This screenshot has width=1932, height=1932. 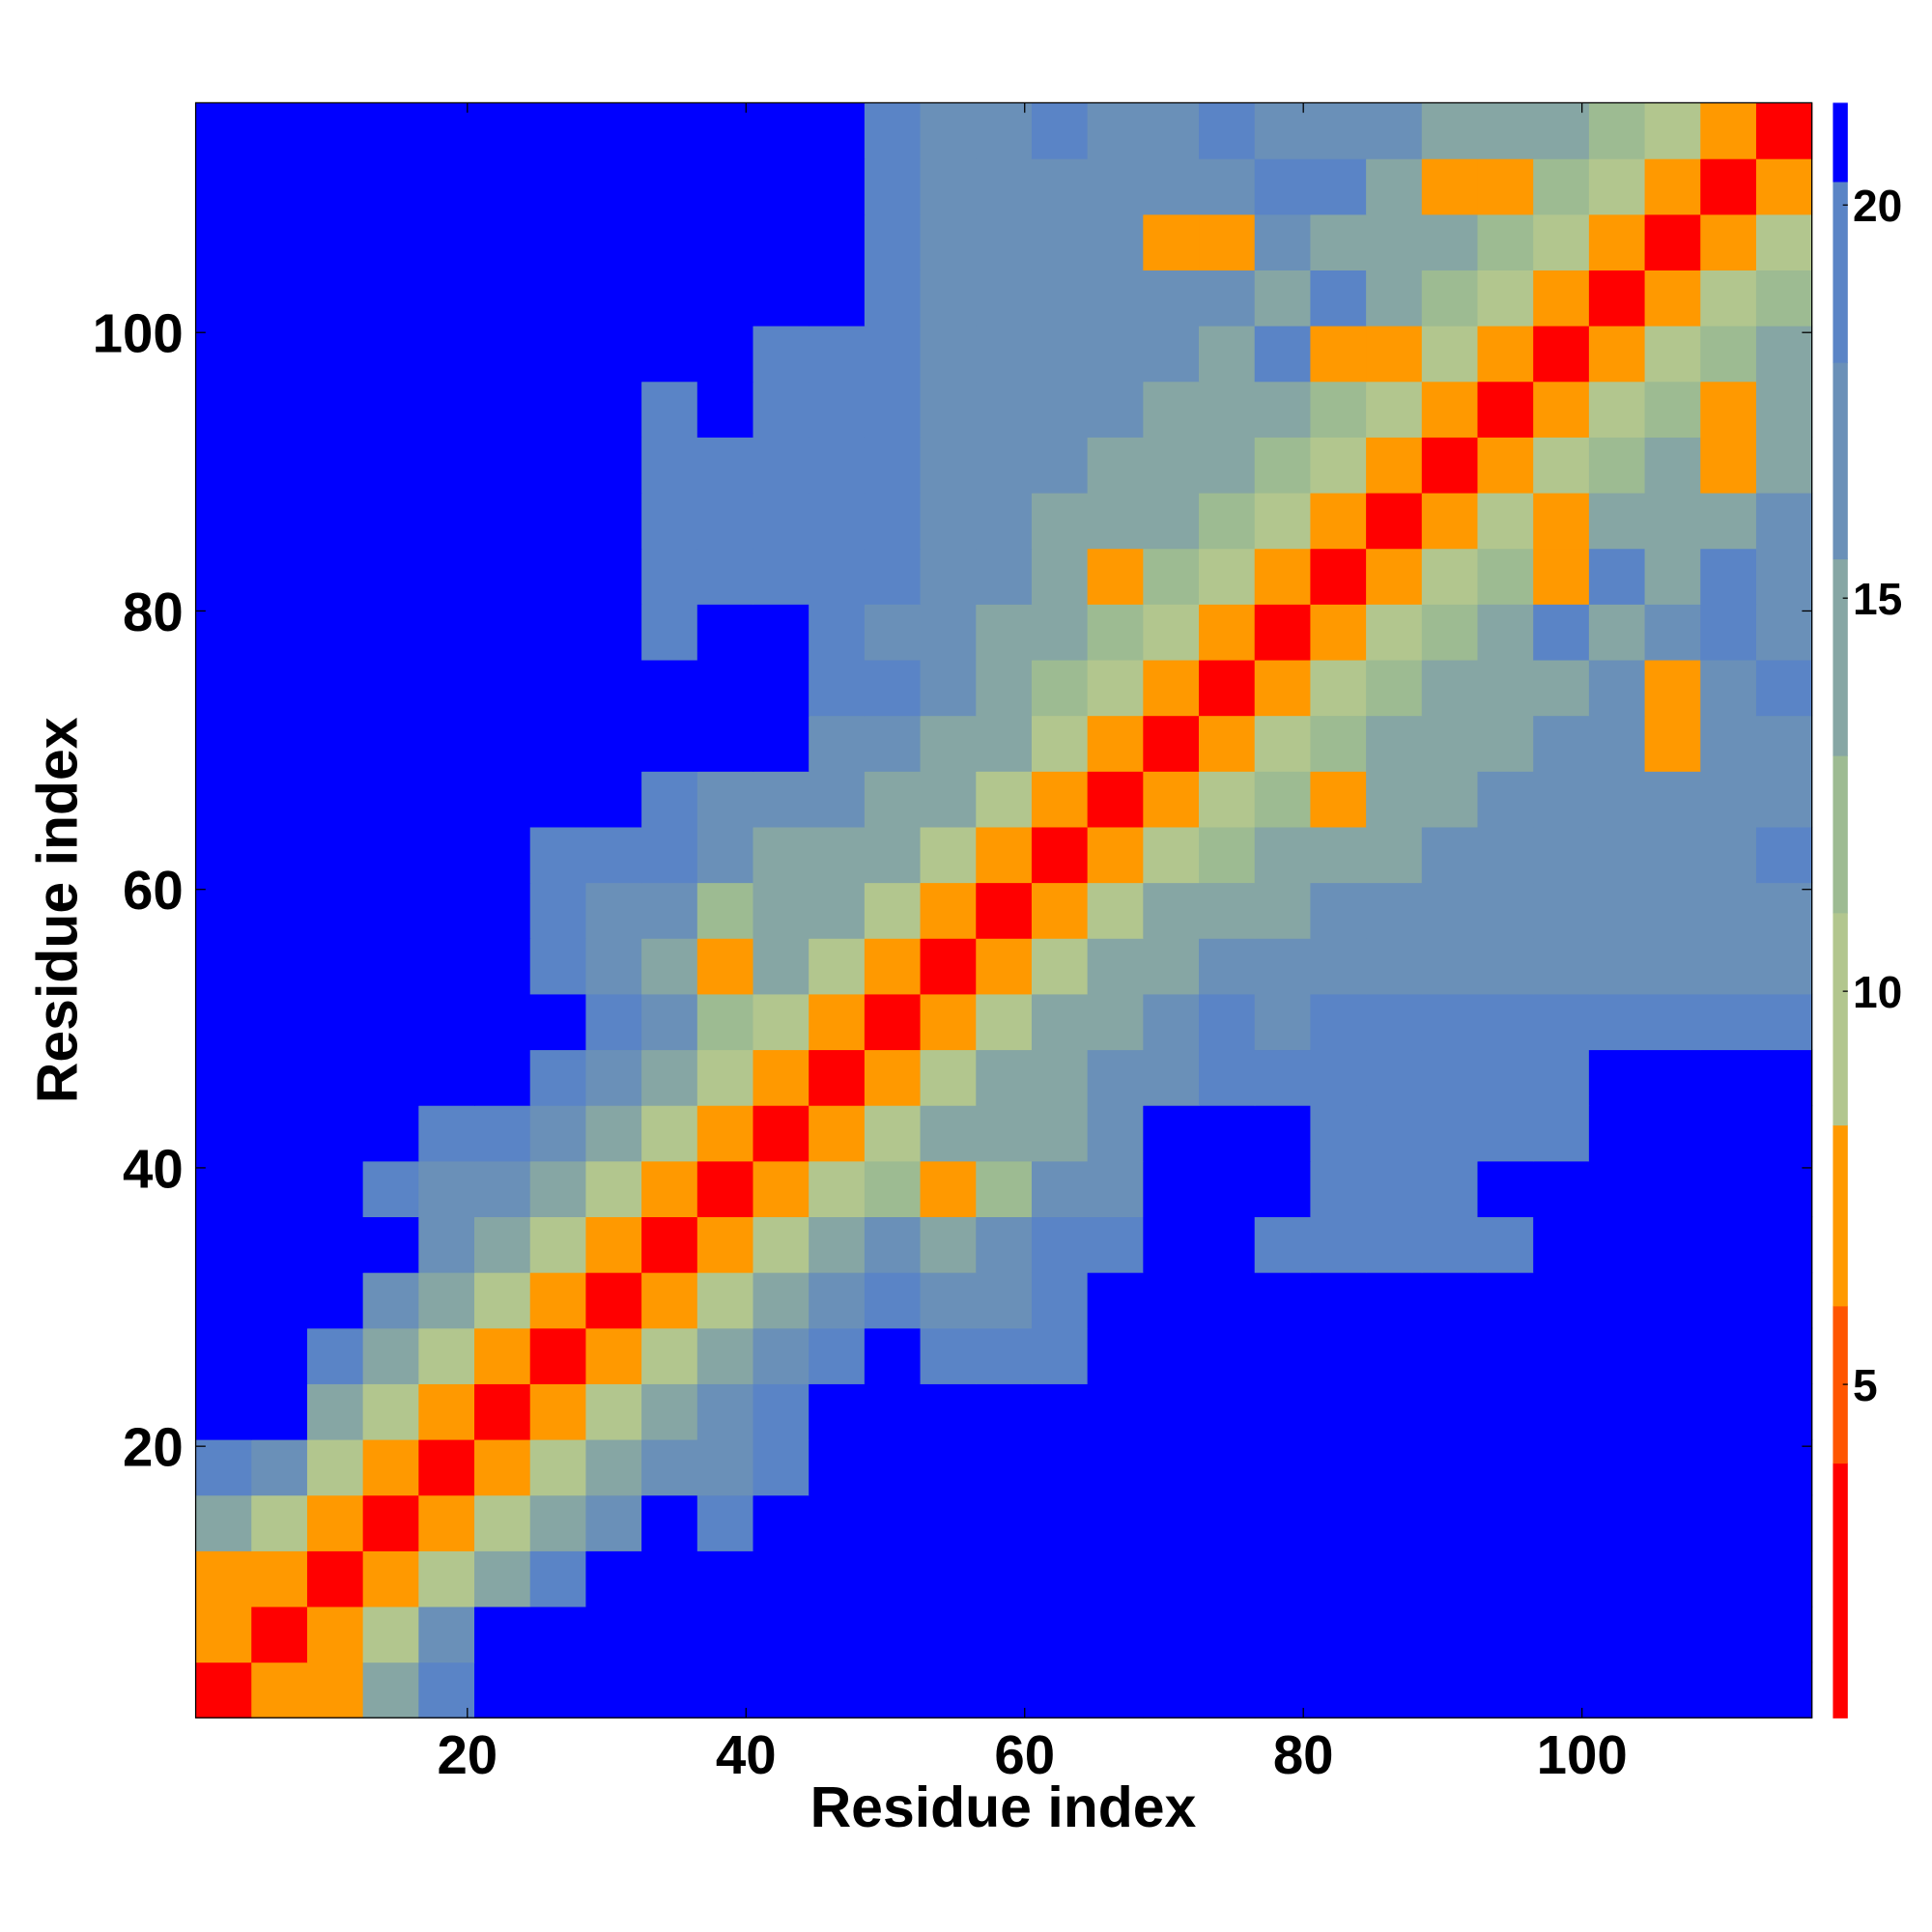 I want to click on colorbar-tick-label: 15, so click(x=1877, y=599).